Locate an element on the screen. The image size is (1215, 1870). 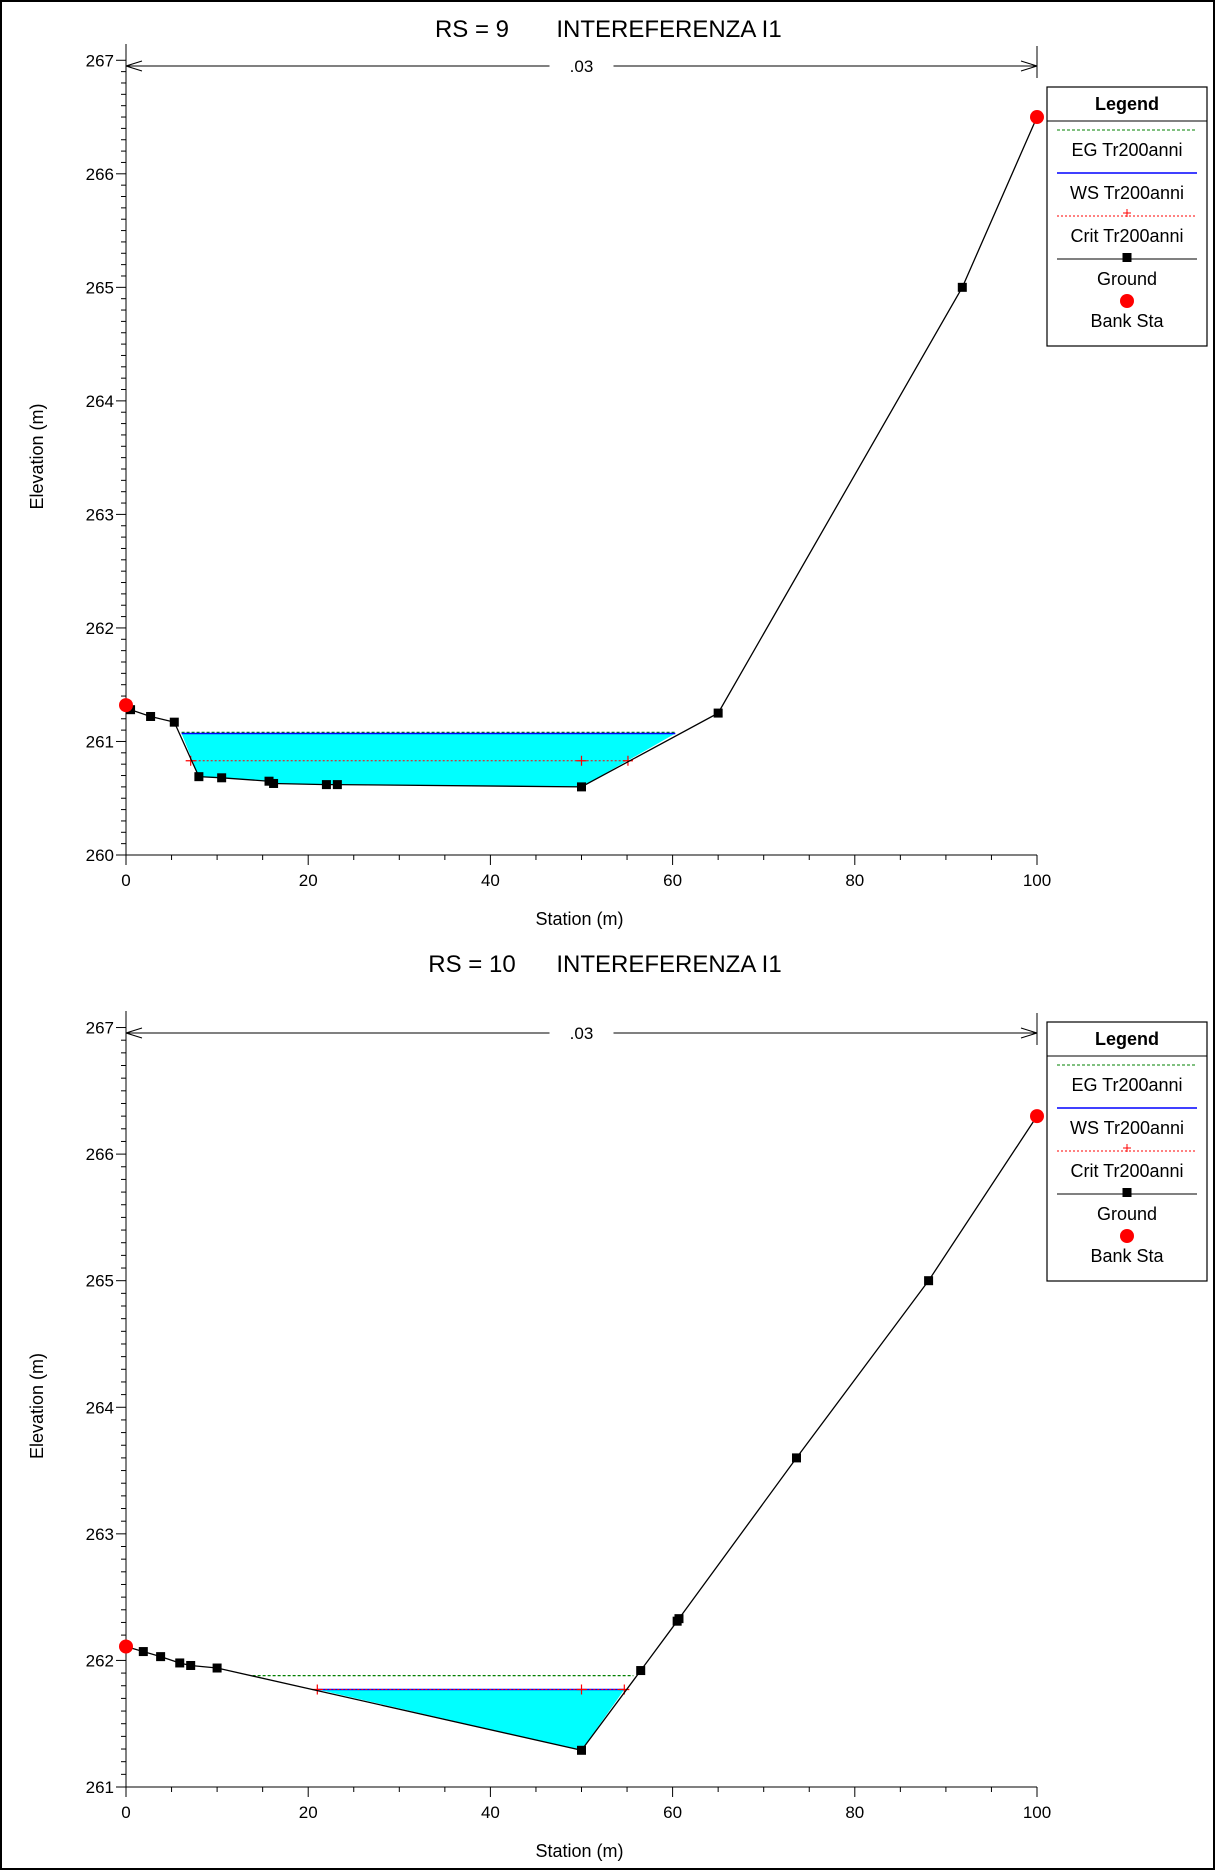
y-tick-label: 260 is located at coordinates (100, 855).